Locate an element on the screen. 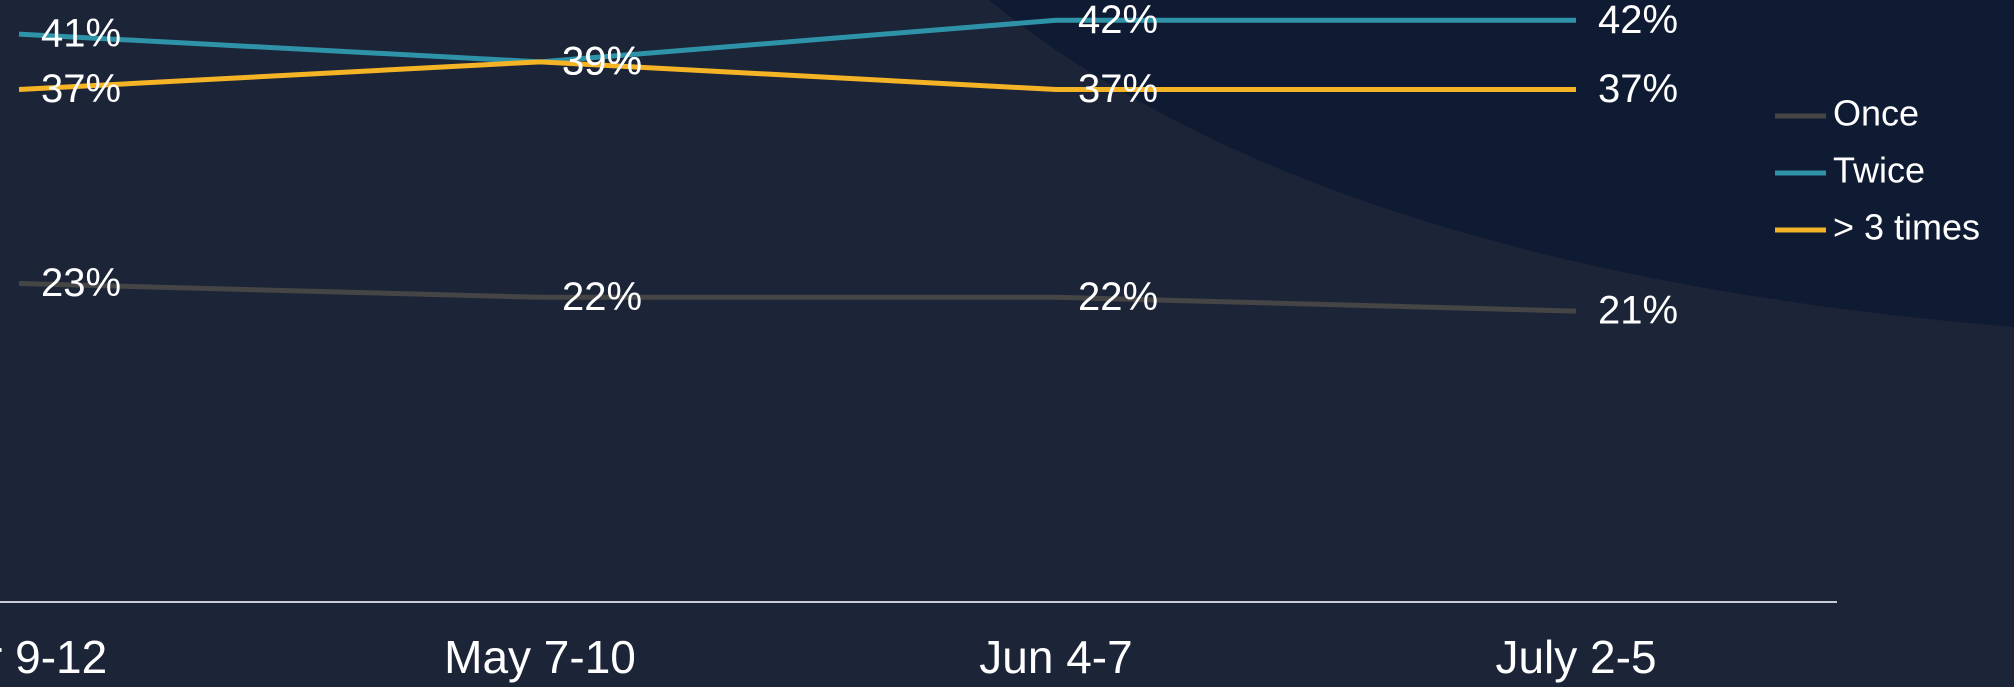 This screenshot has width=2014, height=687. x-tick-label: Apr 9-12 is located at coordinates (53, 657).